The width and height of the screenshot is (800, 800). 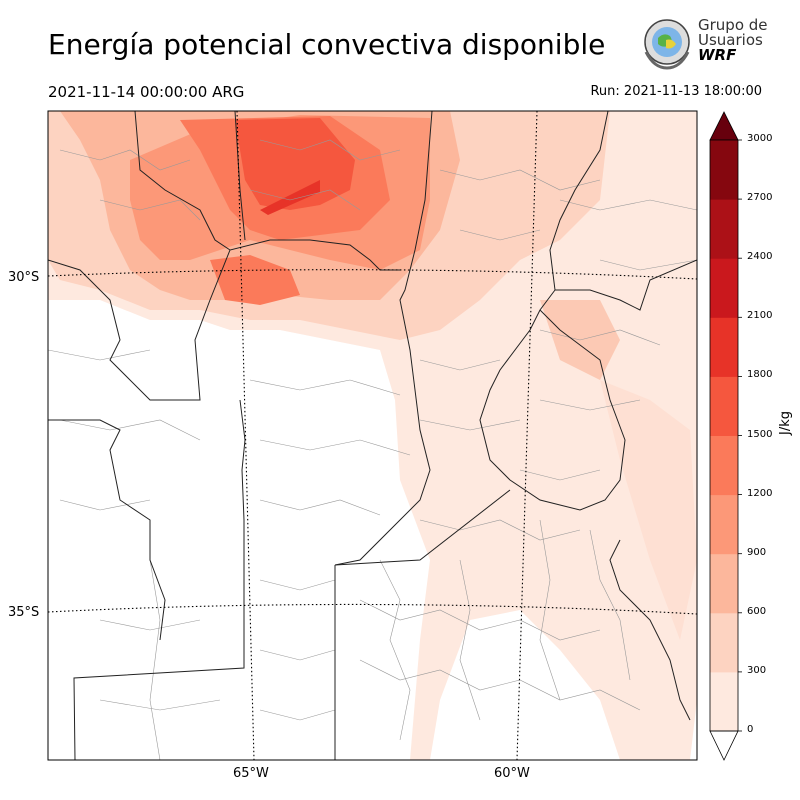 What do you see at coordinates (760, 434) in the screenshot?
I see `colorbar-tick-label: 1500` at bounding box center [760, 434].